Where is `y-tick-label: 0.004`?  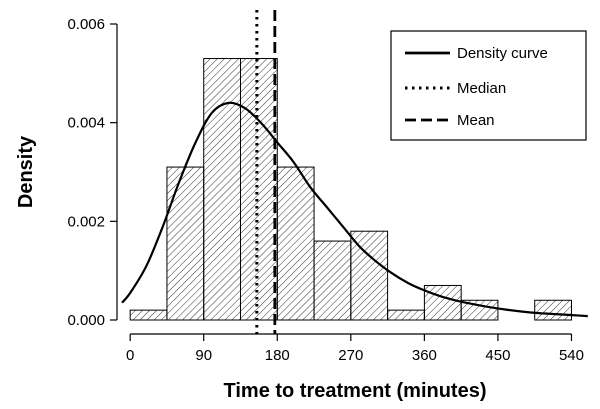
y-tick-label: 0.004 is located at coordinates (86, 123).